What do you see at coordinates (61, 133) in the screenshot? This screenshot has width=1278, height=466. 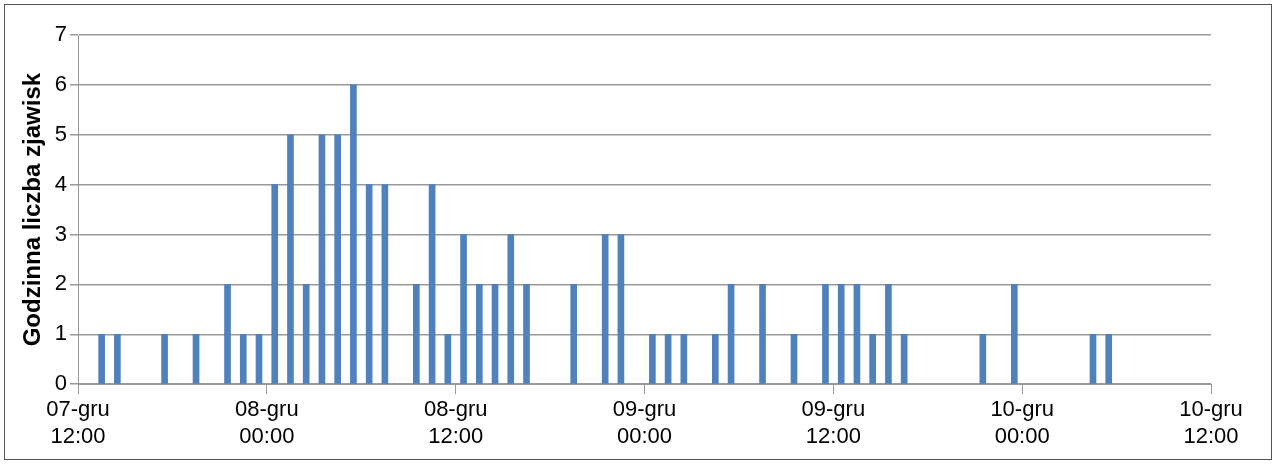 I see `y-tick-label: 5` at bounding box center [61, 133].